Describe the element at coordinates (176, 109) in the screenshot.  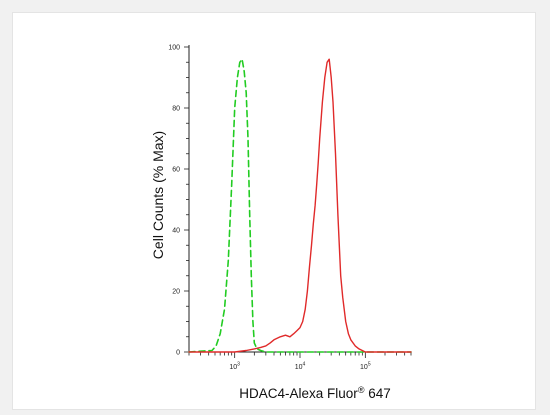
I see `y-tick-label: 80` at that location.